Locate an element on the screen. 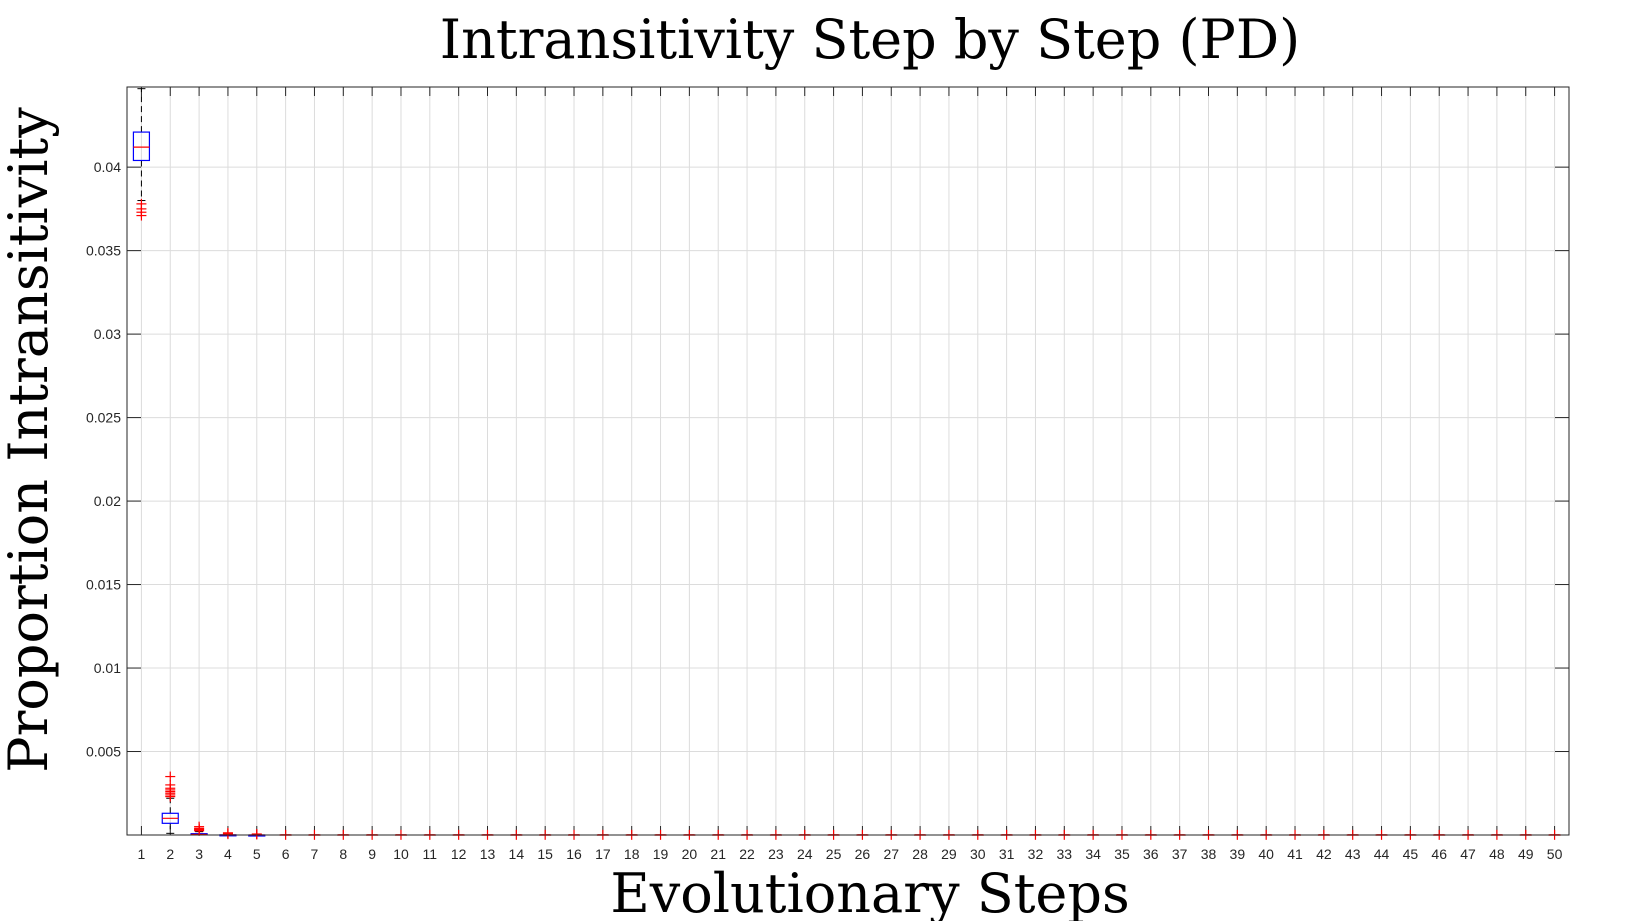 The width and height of the screenshot is (1634, 921). y-tick-label: 0.01 is located at coordinates (107, 668).